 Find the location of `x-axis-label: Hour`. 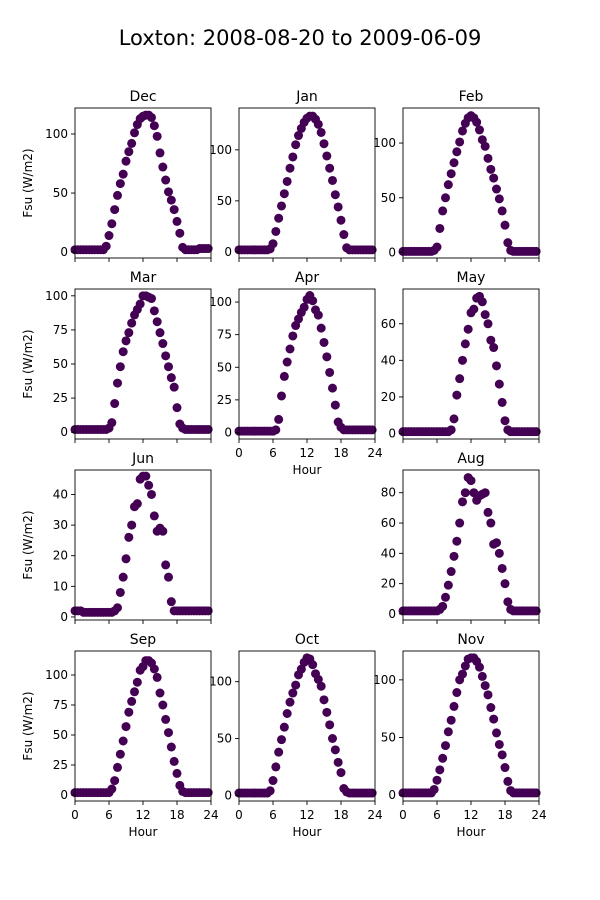

x-axis-label: Hour is located at coordinates (307, 832).